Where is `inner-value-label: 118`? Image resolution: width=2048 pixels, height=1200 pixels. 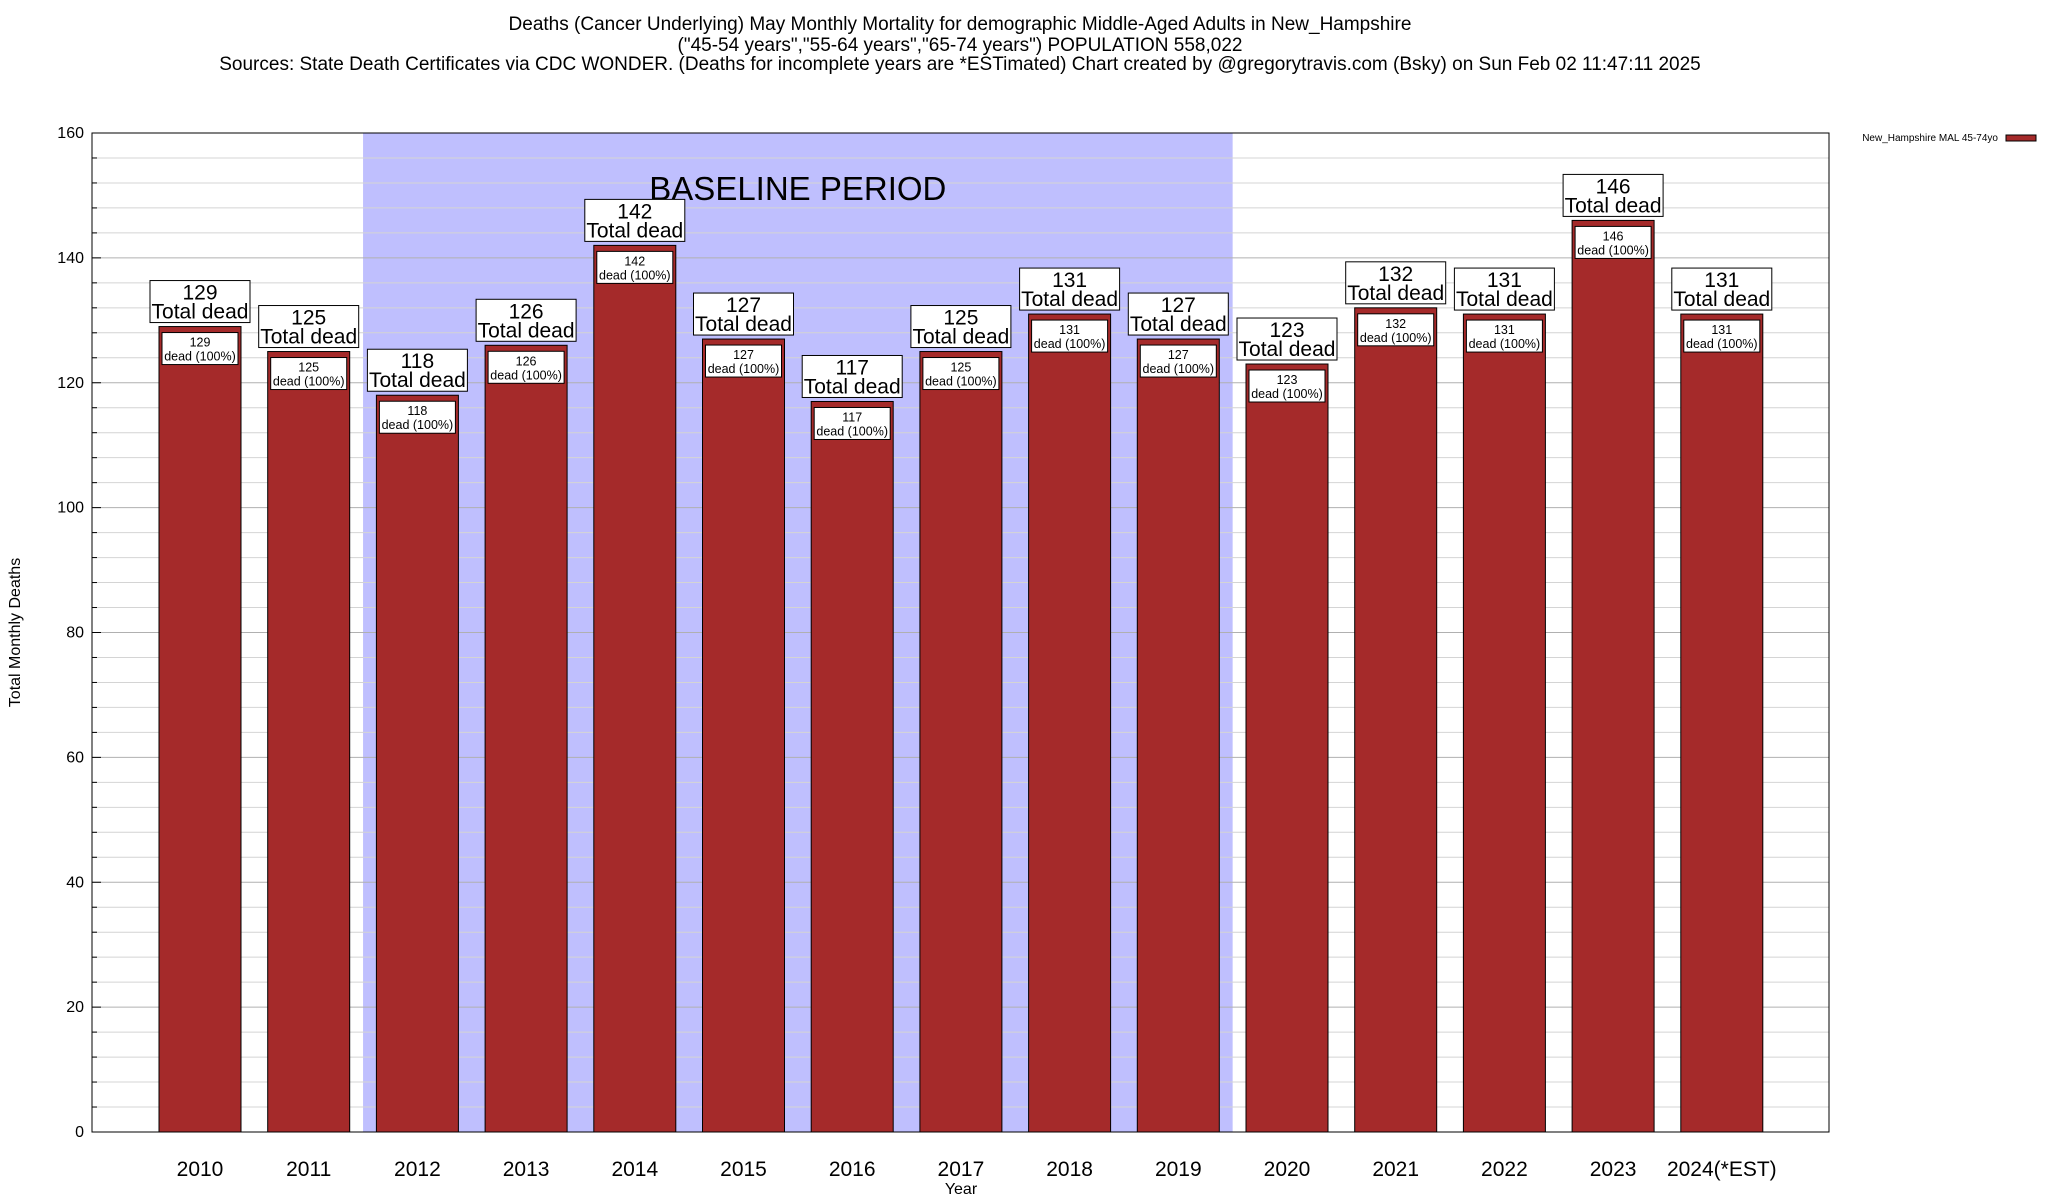 inner-value-label: 118 is located at coordinates (417, 411).